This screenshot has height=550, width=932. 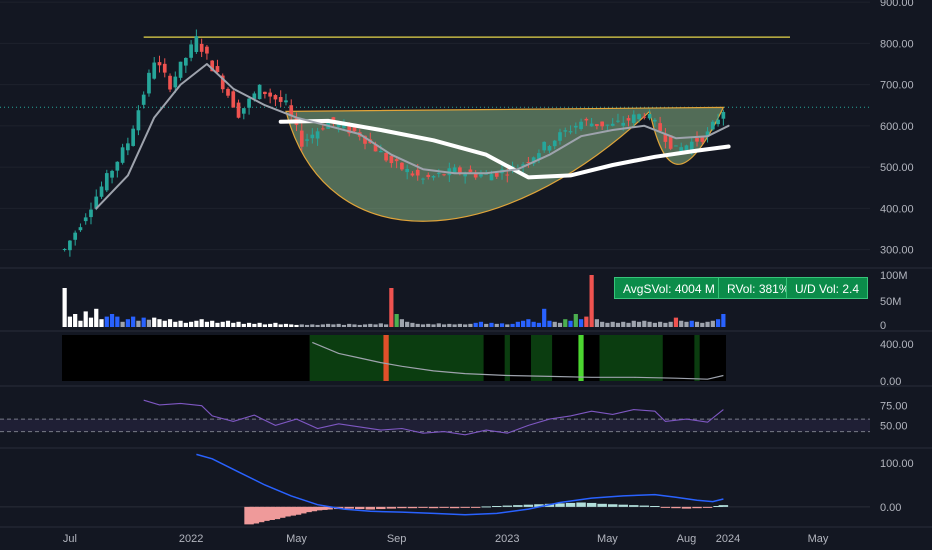 What do you see at coordinates (494, 358) in the screenshot?
I see `rvol-band` at bounding box center [494, 358].